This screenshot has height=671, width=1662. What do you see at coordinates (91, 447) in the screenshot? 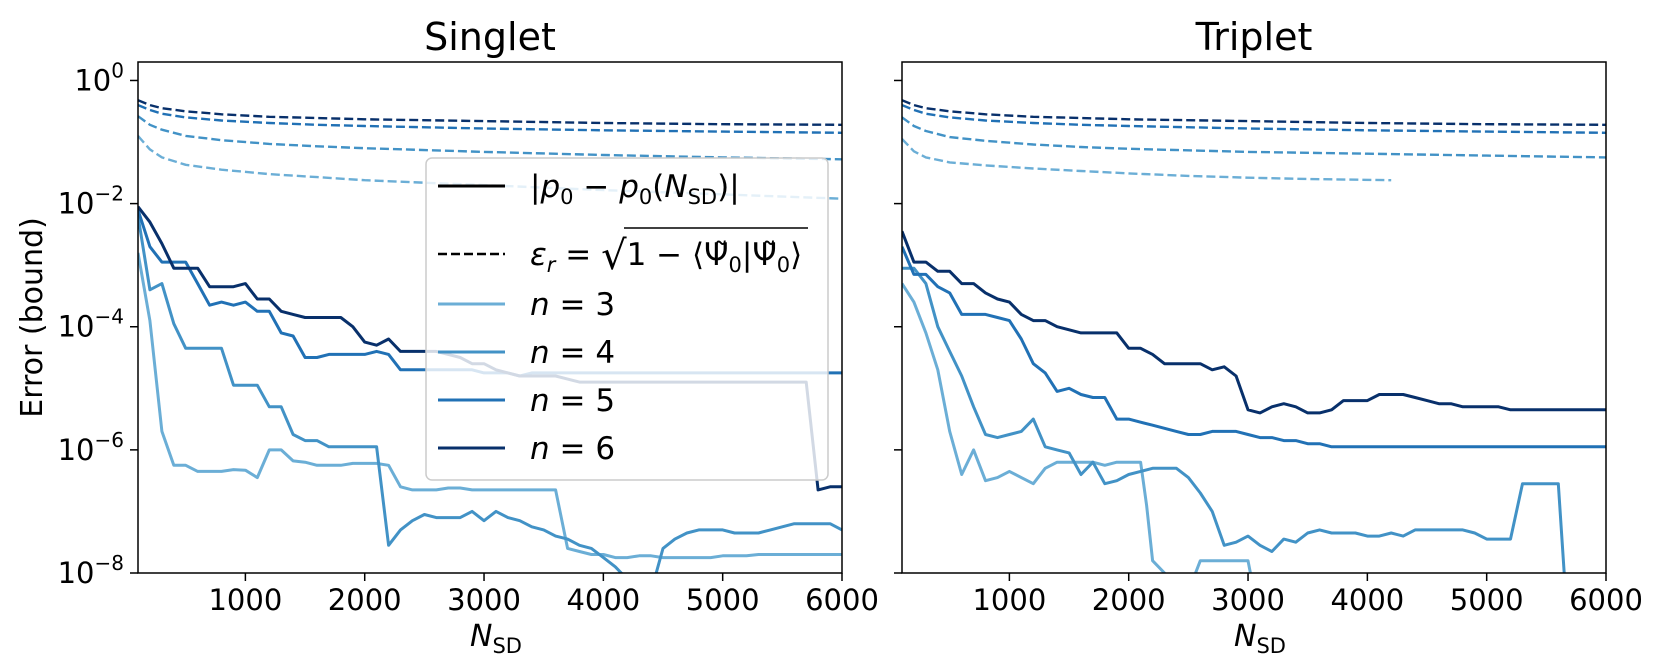
I see `y-tick-label: 10⁻⁶` at bounding box center [91, 447].